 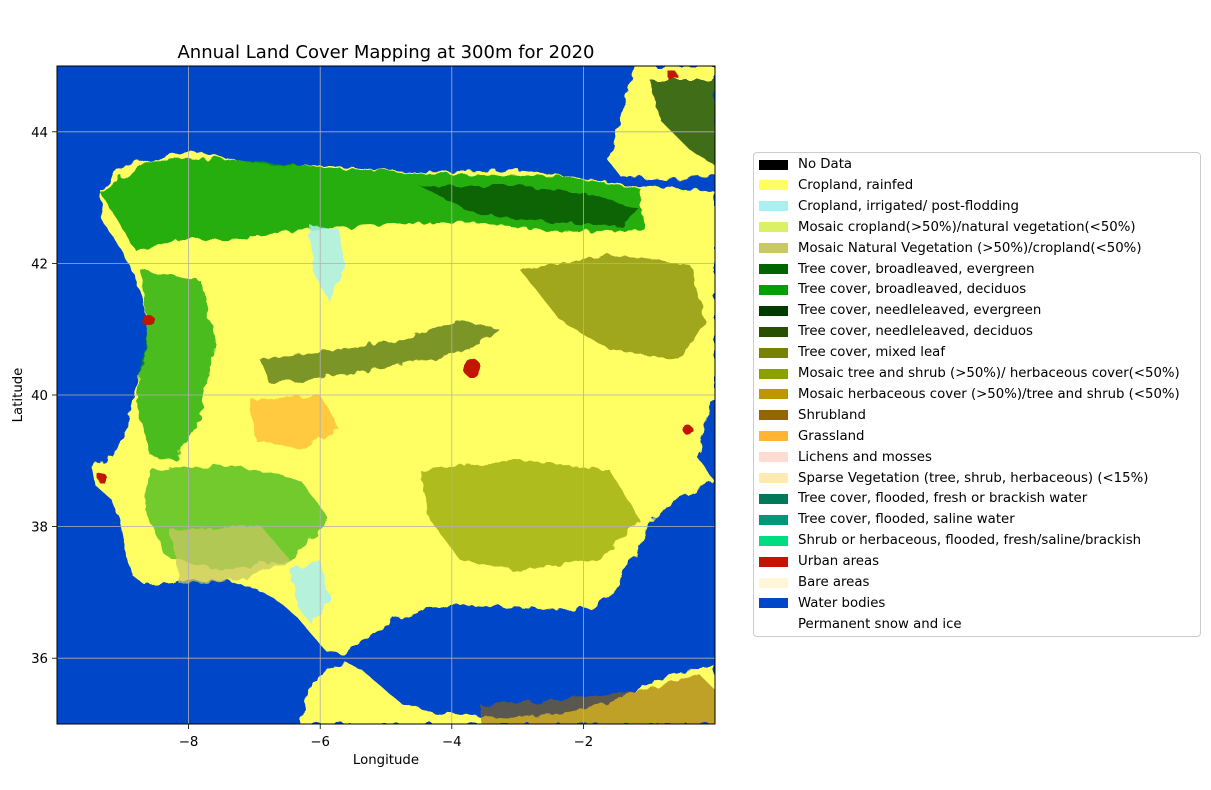 I want to click on legend-label: Permanent snow and ice, so click(x=880, y=624).